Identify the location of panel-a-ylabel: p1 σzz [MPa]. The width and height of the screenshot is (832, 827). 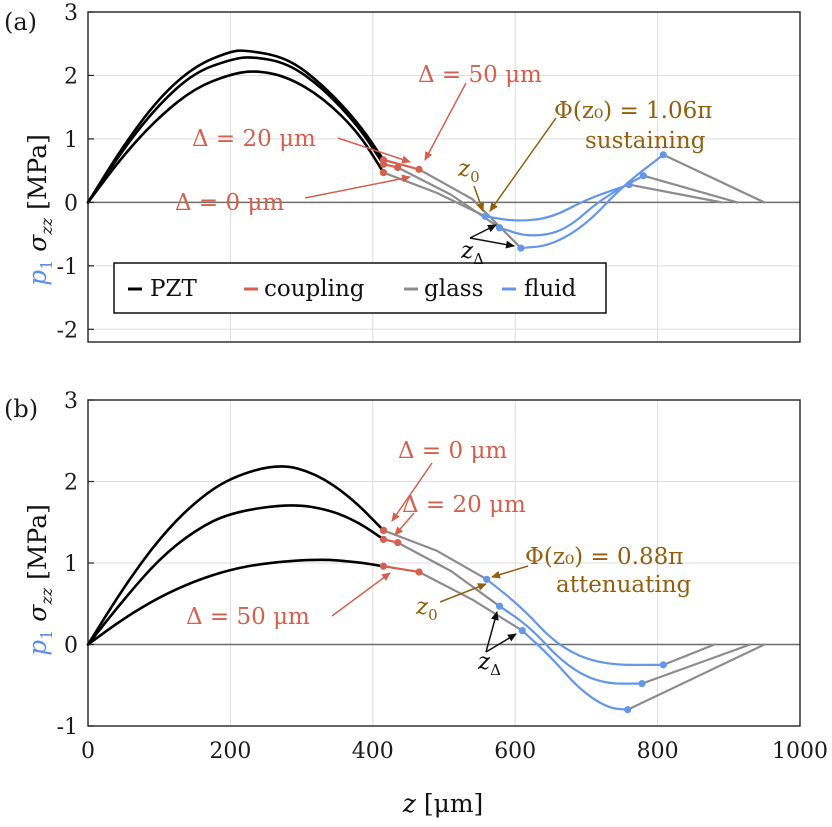
(39, 210).